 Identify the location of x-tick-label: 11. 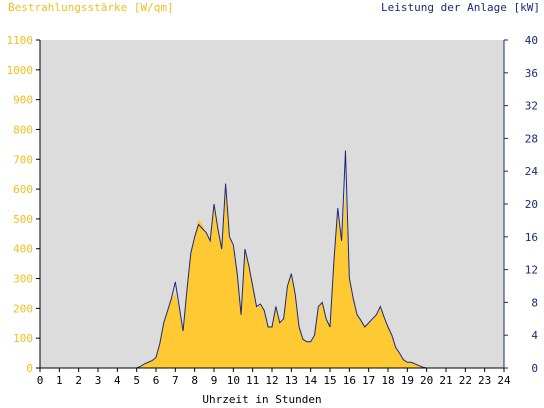
(252, 380).